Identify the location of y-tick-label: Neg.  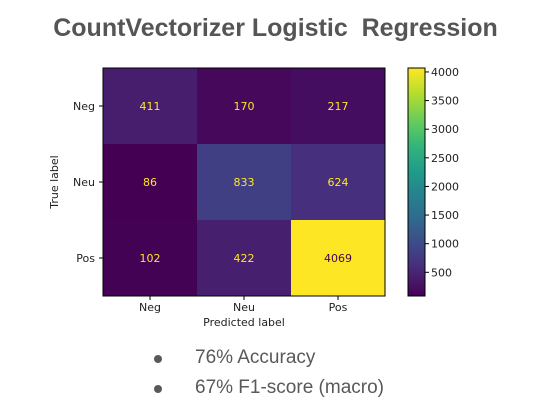
(84, 106).